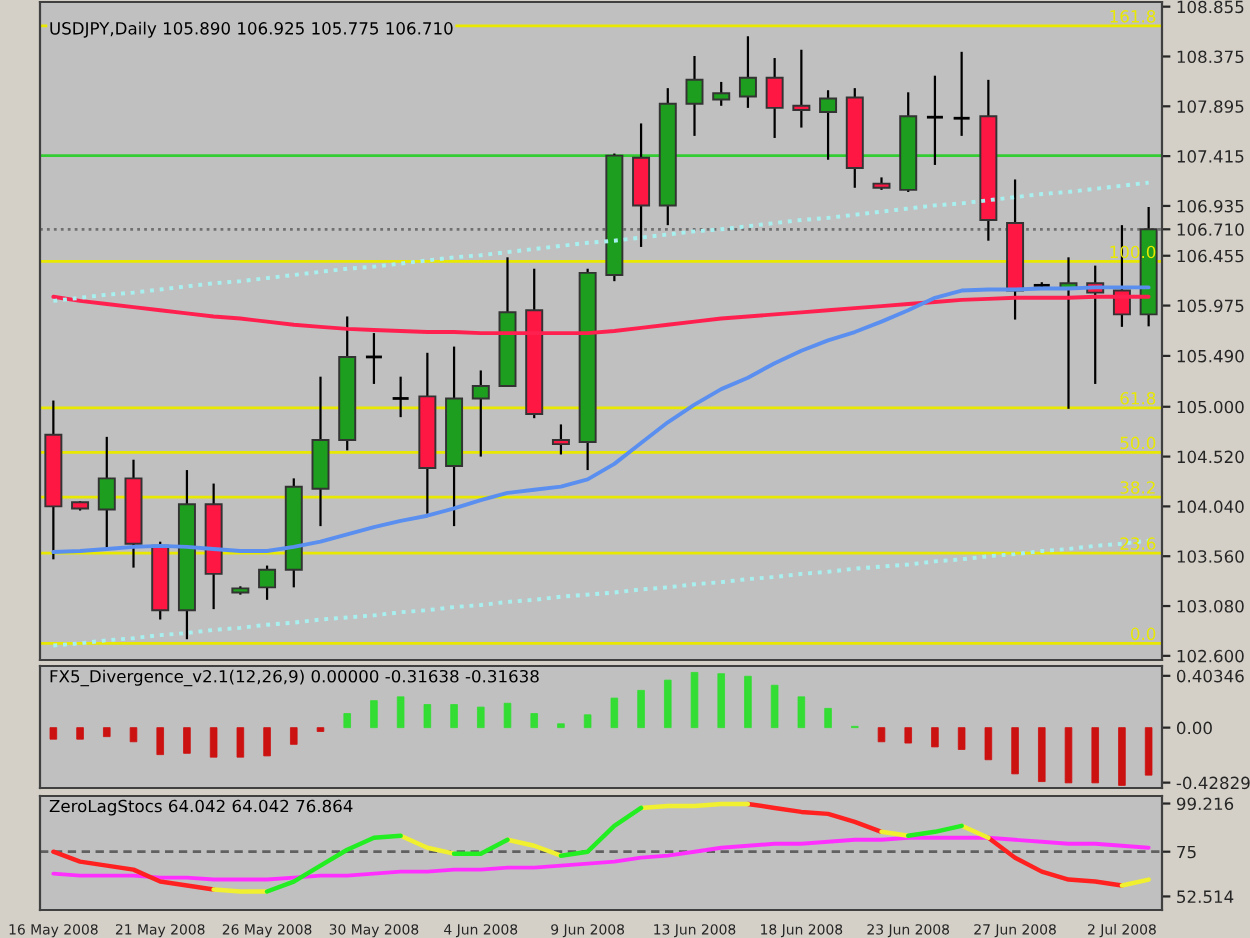  Describe the element at coordinates (601, 858) in the screenshot. I see `line-series` at that location.